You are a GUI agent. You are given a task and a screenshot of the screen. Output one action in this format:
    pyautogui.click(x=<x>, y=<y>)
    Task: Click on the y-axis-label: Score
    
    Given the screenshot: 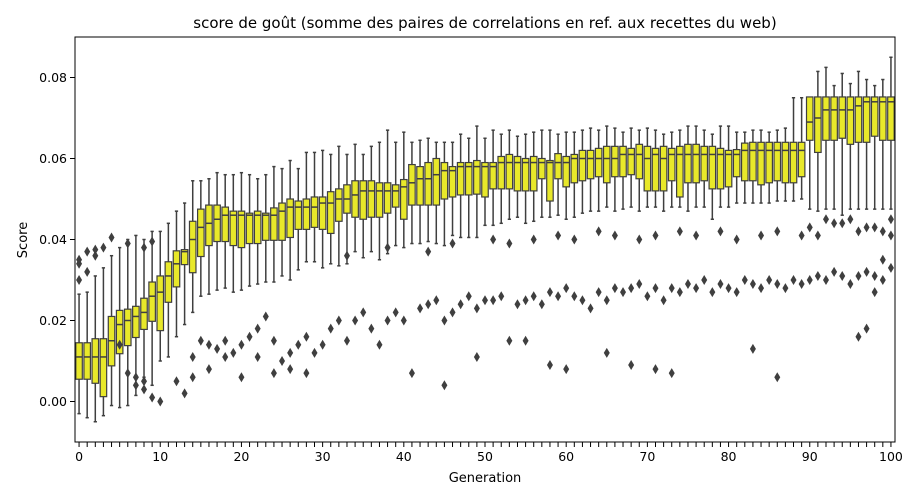 What is the action you would take?
    pyautogui.click(x=23, y=240)
    